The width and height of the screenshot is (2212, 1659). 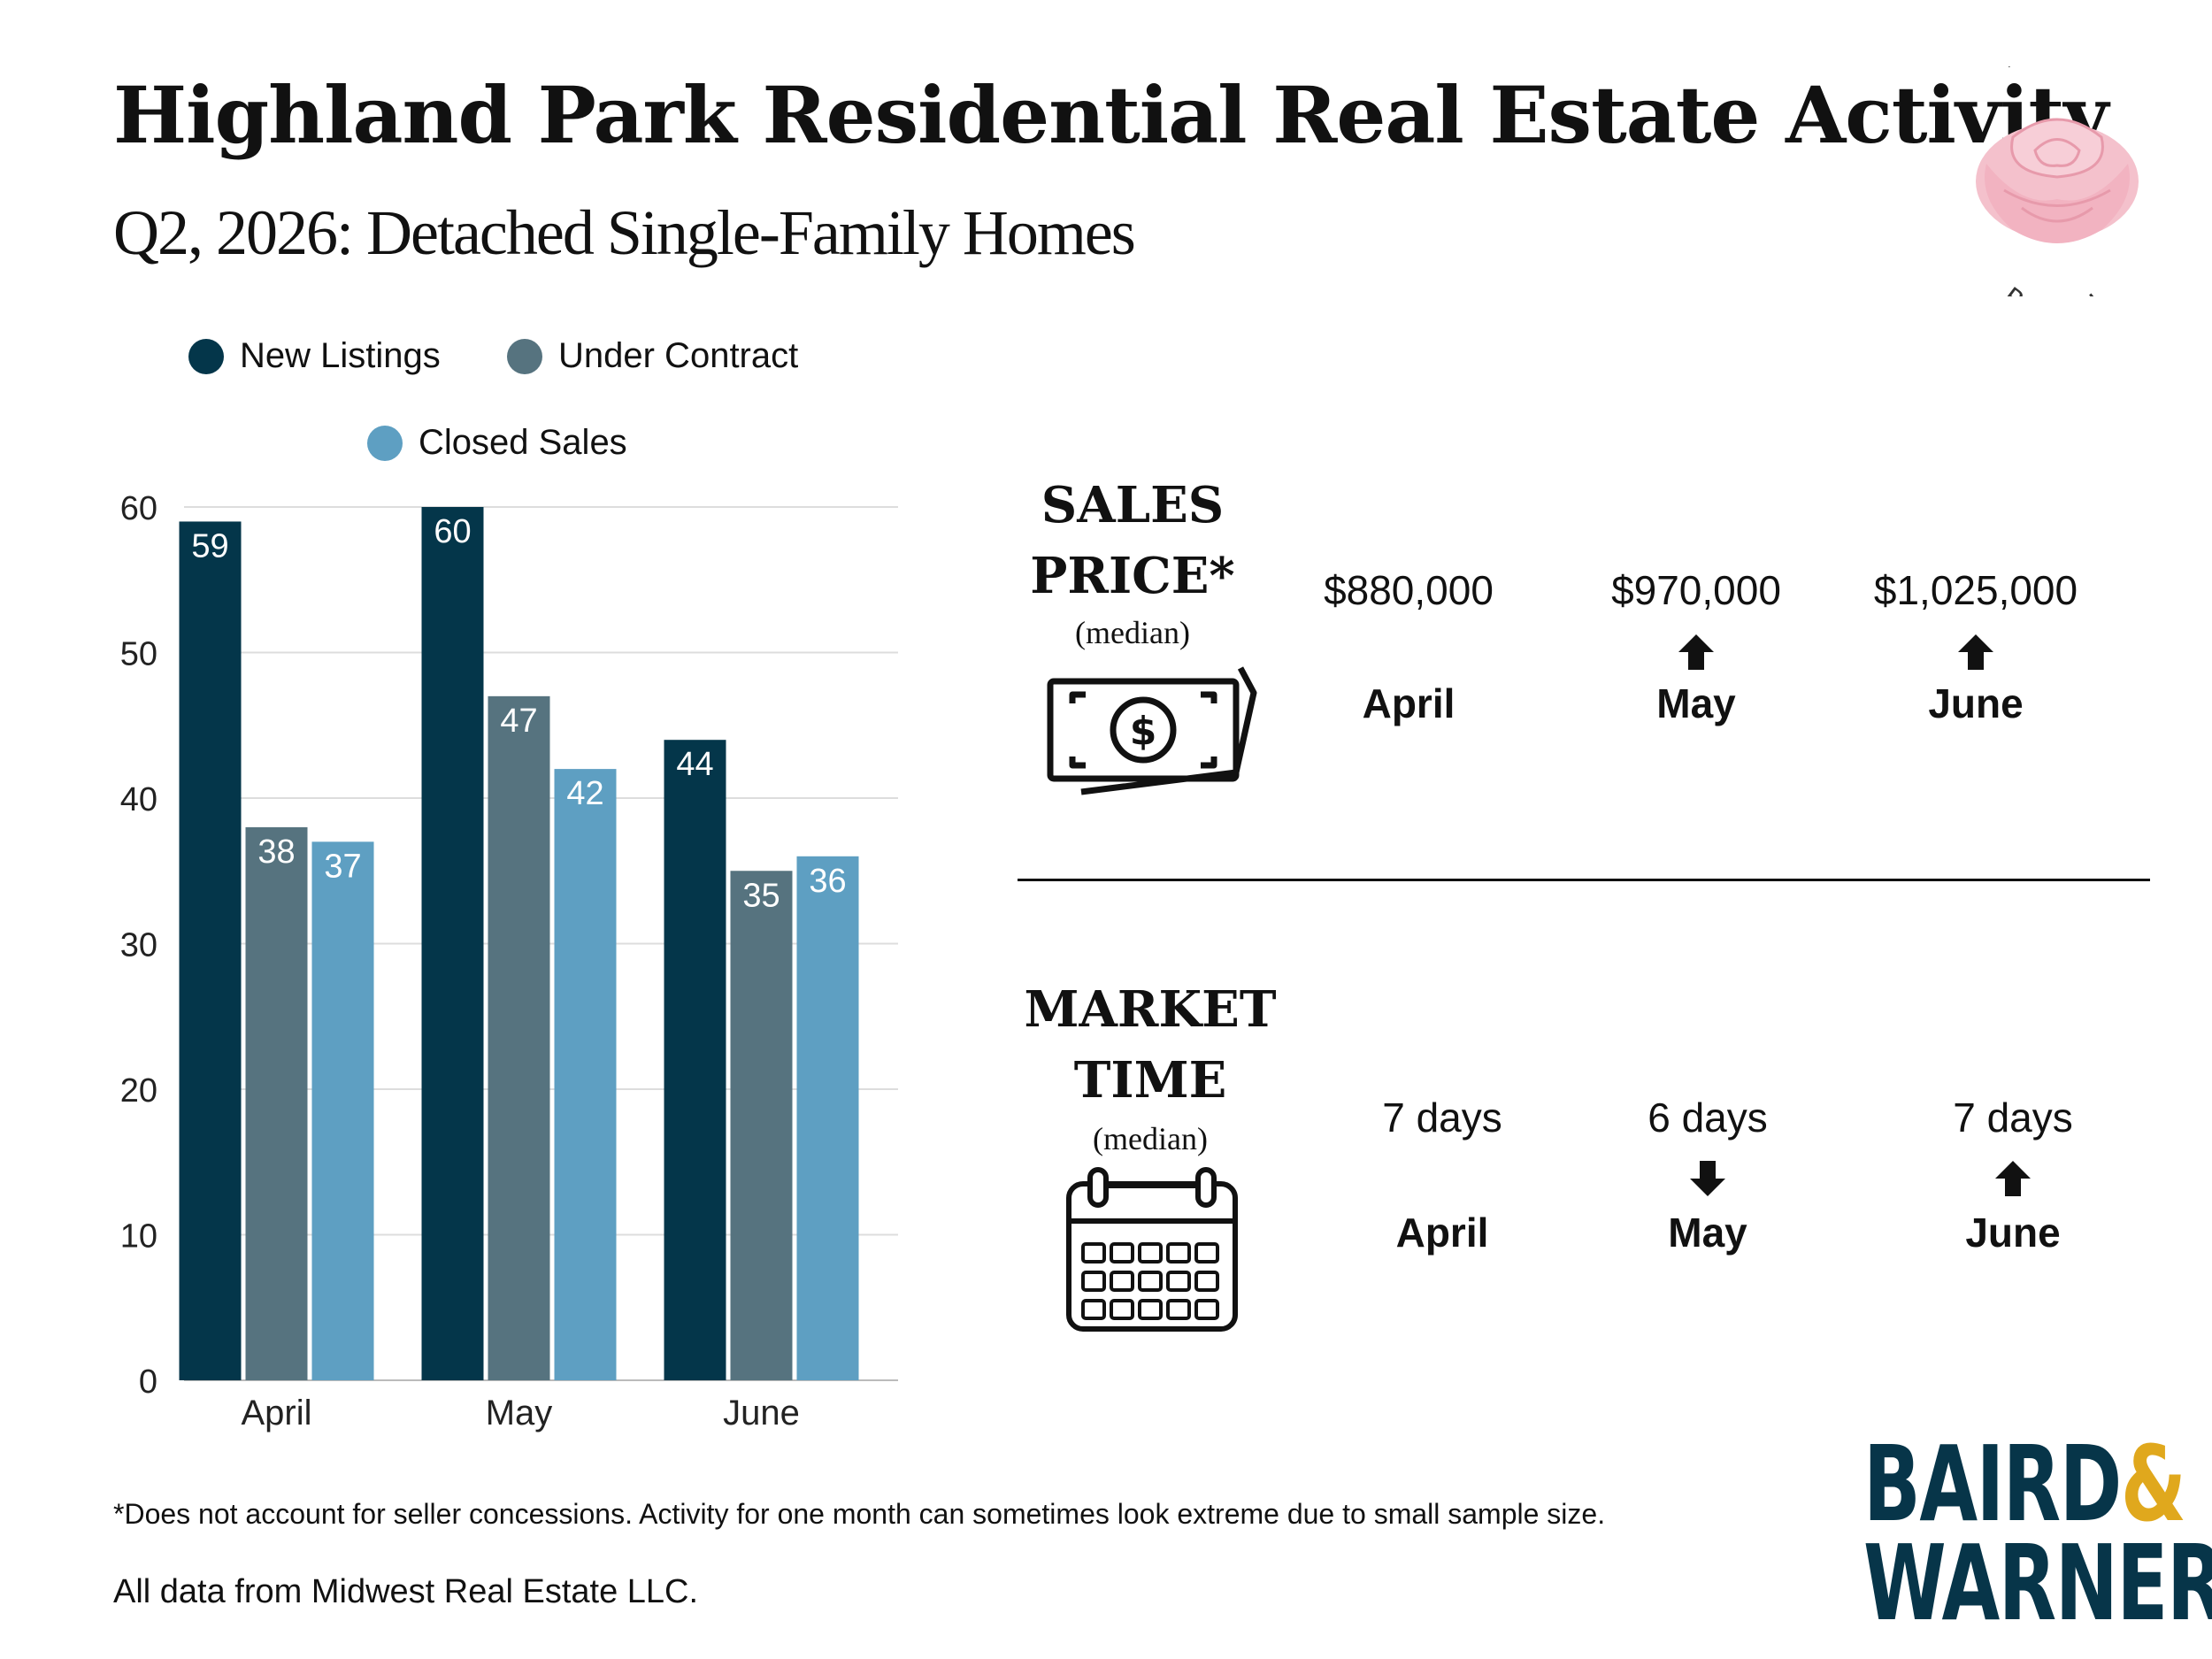 What do you see at coordinates (762, 1413) in the screenshot?
I see `x-tick-label: June` at bounding box center [762, 1413].